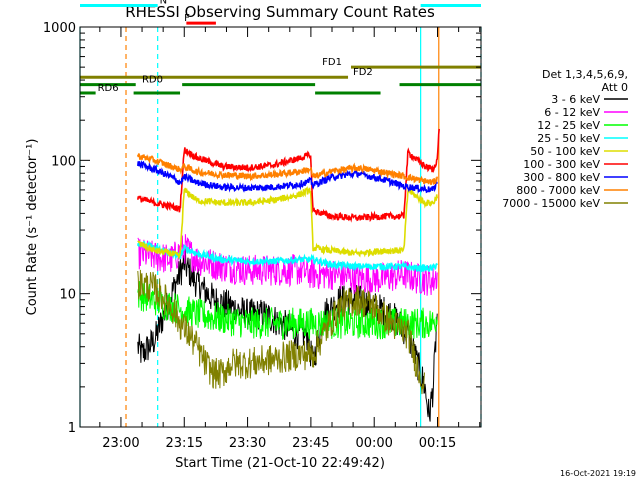 This screenshot has height=480, width=640. What do you see at coordinates (108, 88) in the screenshot?
I see `flag-label: RD6` at bounding box center [108, 88].